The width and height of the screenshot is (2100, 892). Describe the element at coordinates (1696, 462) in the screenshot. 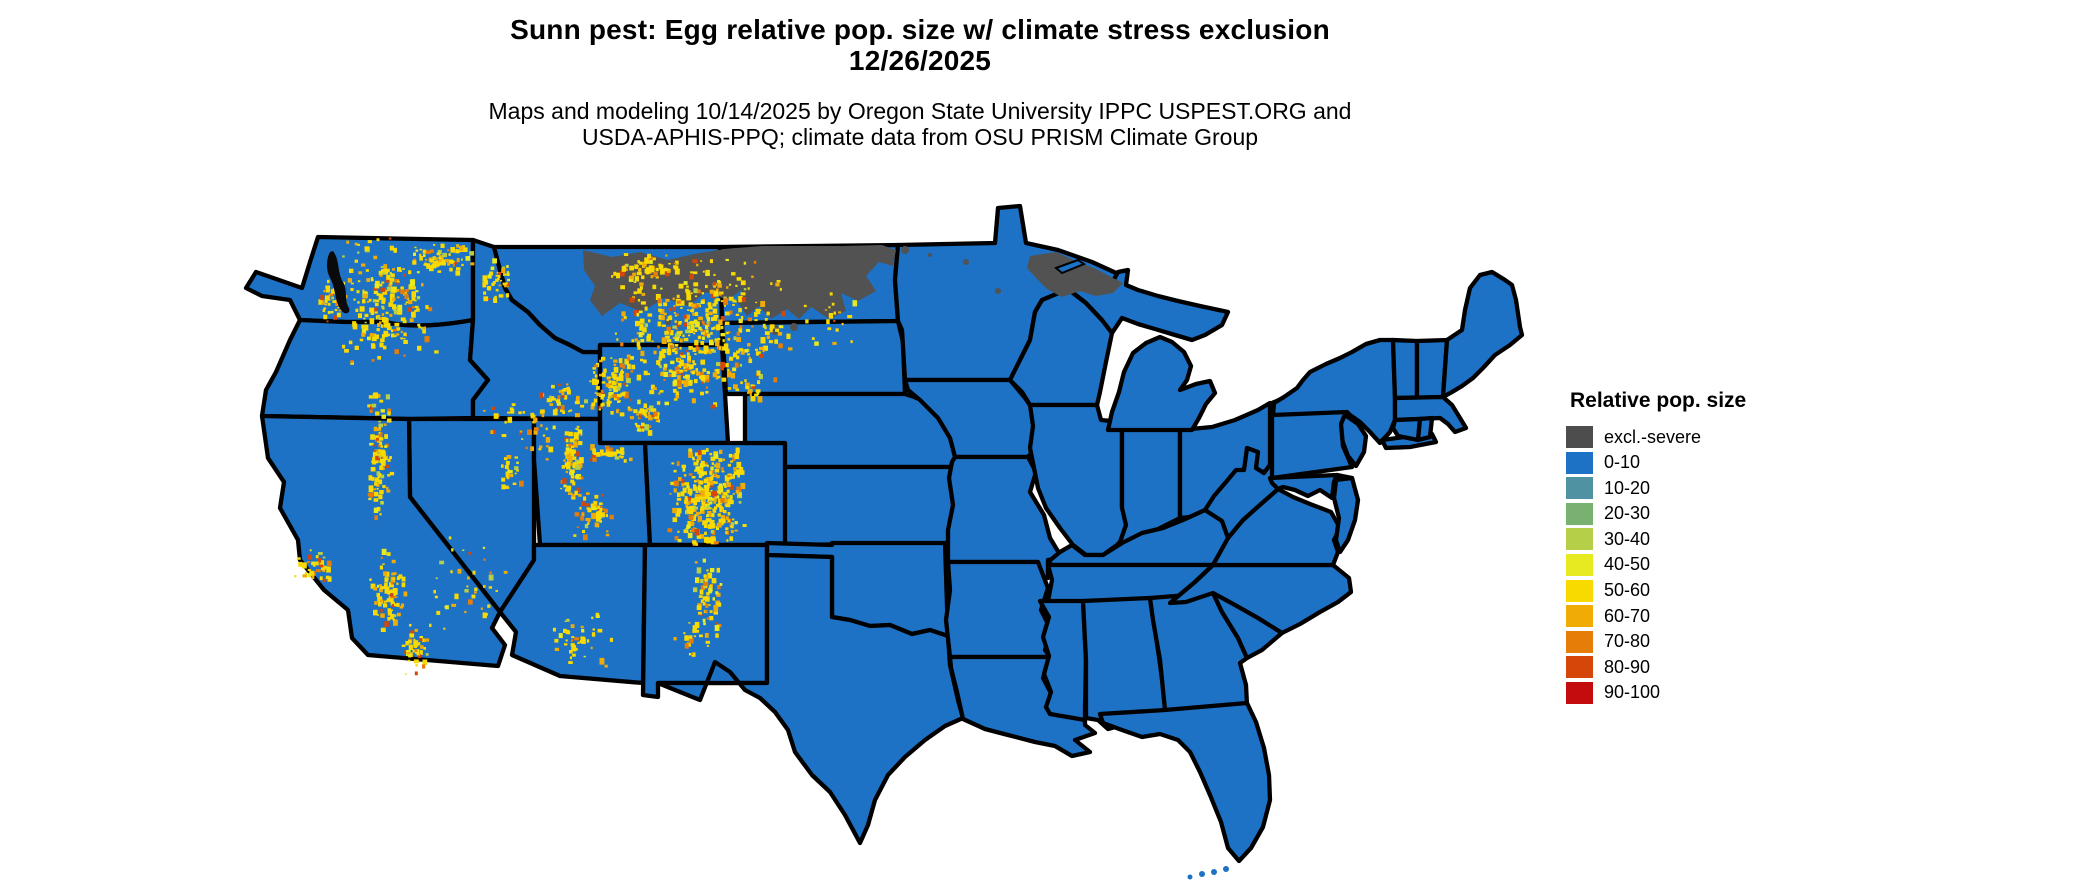

I see `legend-item-0-10: 0-10` at that location.